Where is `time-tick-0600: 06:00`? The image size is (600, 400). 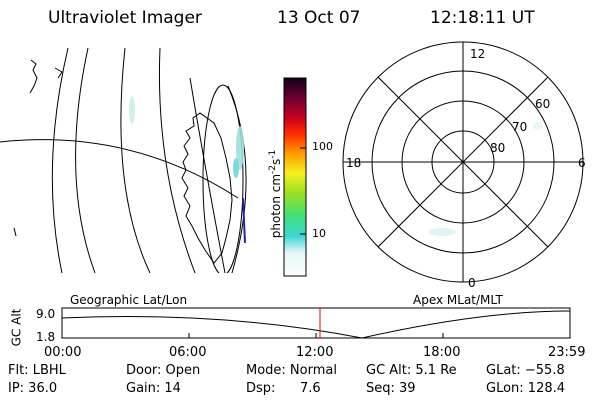 time-tick-0600: 06:00 is located at coordinates (188, 352).